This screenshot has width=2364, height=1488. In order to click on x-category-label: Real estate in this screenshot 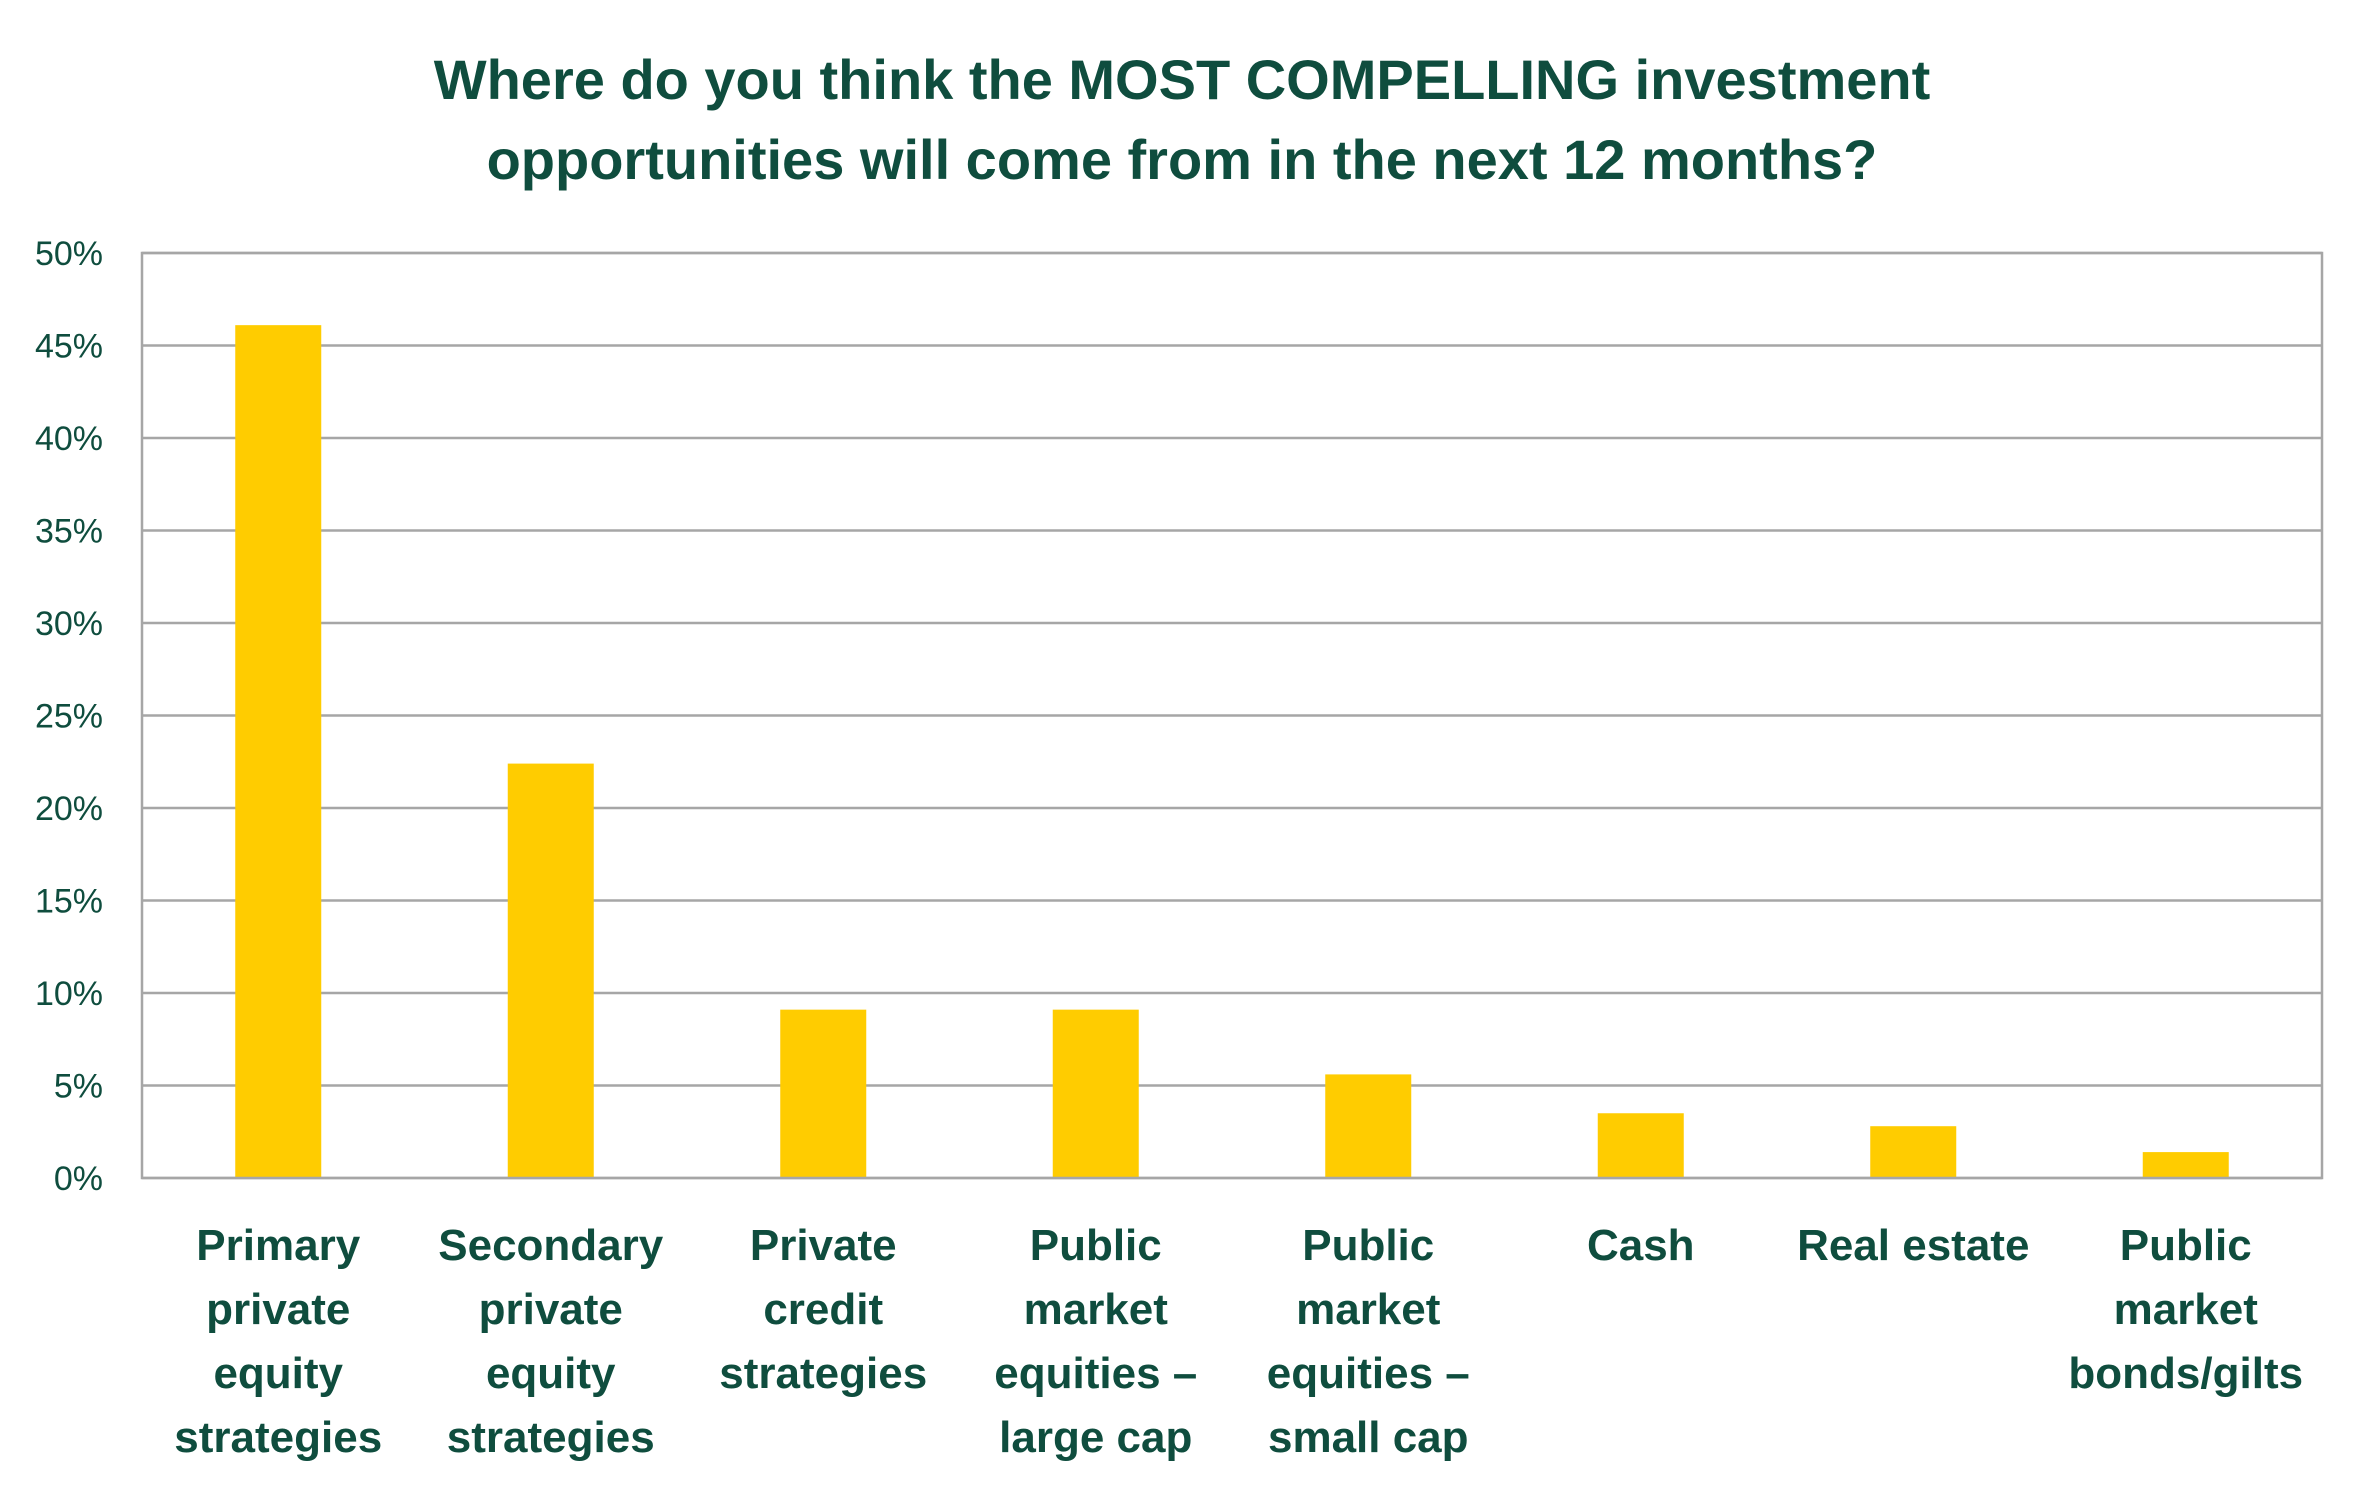, I will do `click(1913, 1245)`.